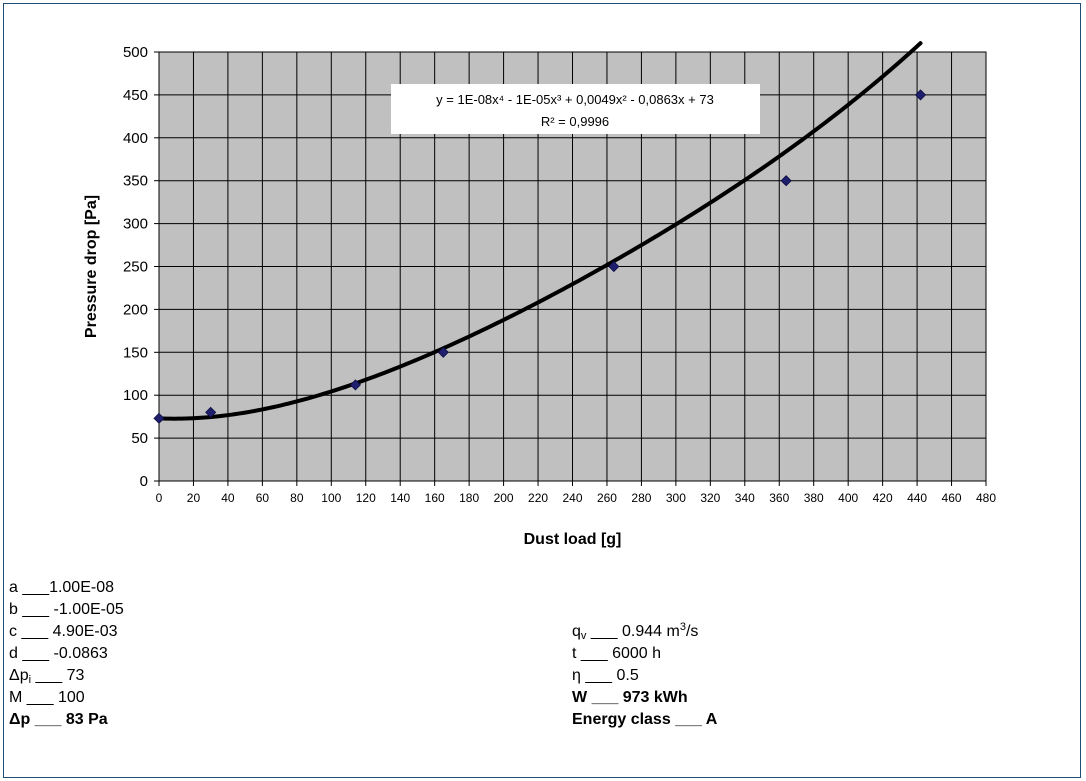  I want to click on x-tick-label: 320, so click(710, 498).